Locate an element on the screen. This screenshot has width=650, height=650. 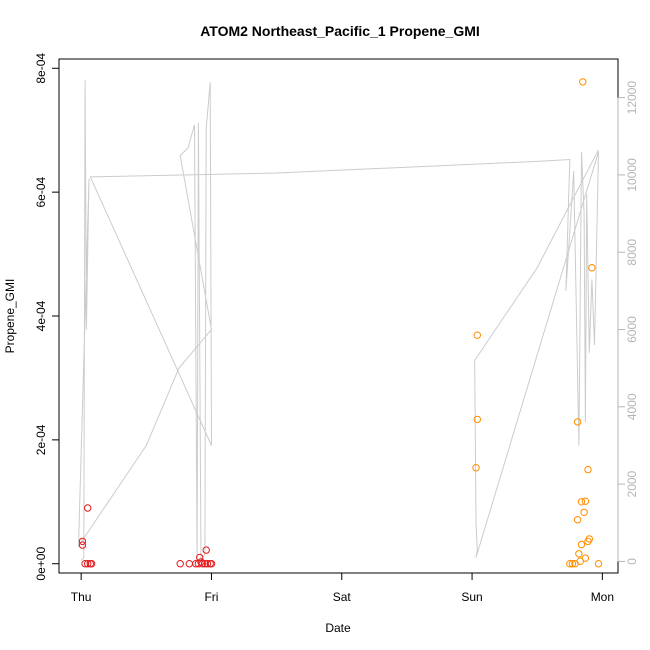
y2-tick-label-1: 2000 is located at coordinates (632, 483).